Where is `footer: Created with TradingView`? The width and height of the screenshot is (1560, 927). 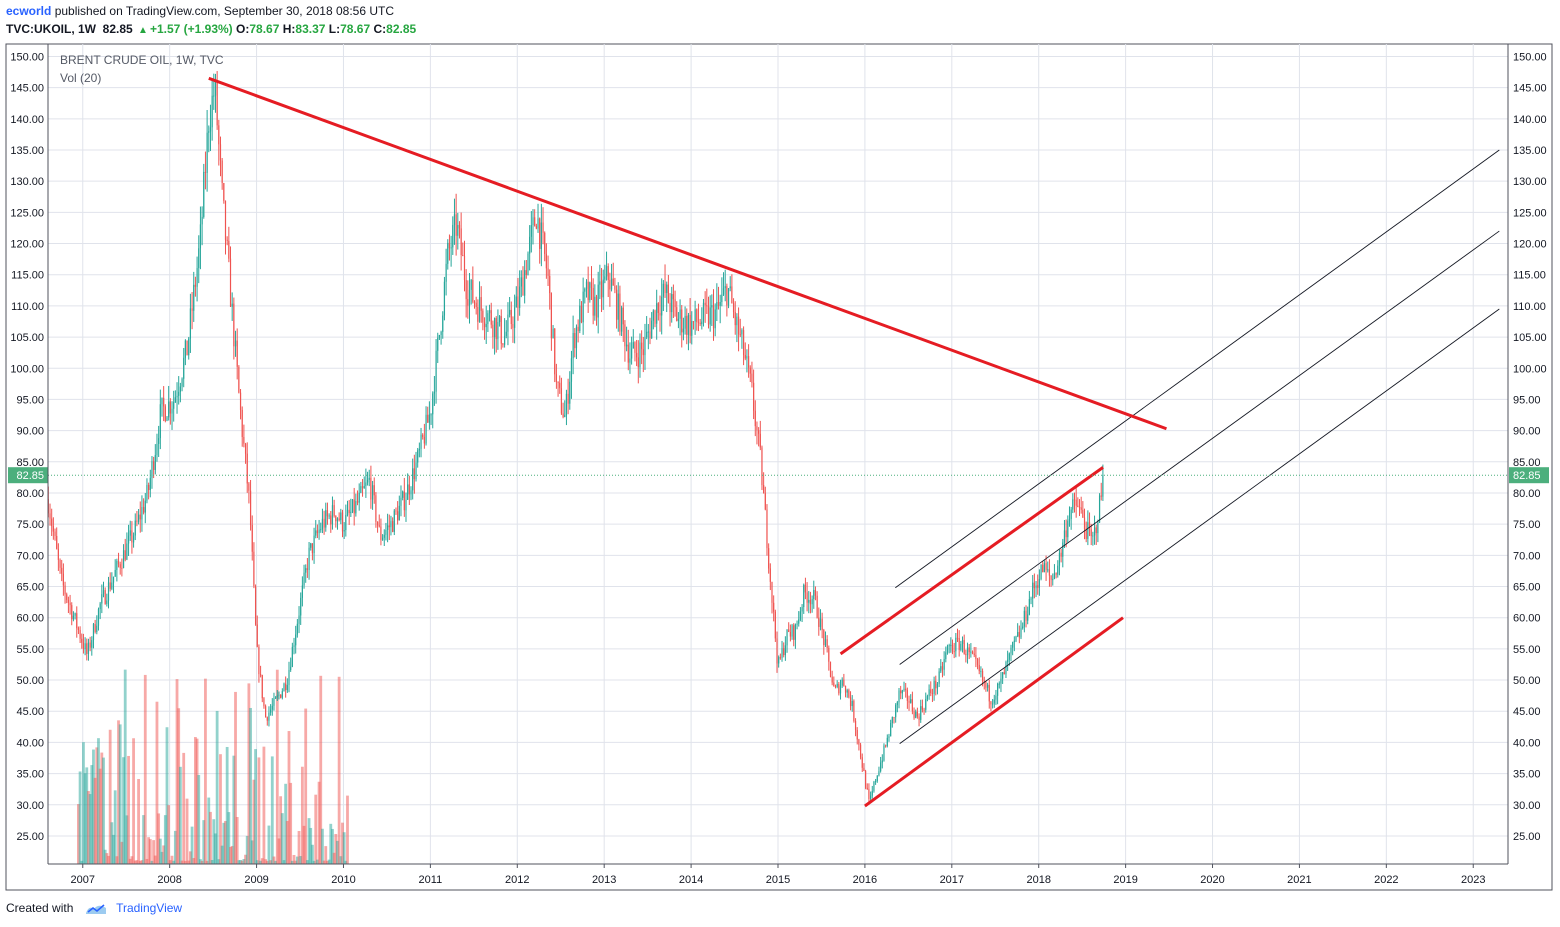 footer: Created with TradingView is located at coordinates (94, 908).